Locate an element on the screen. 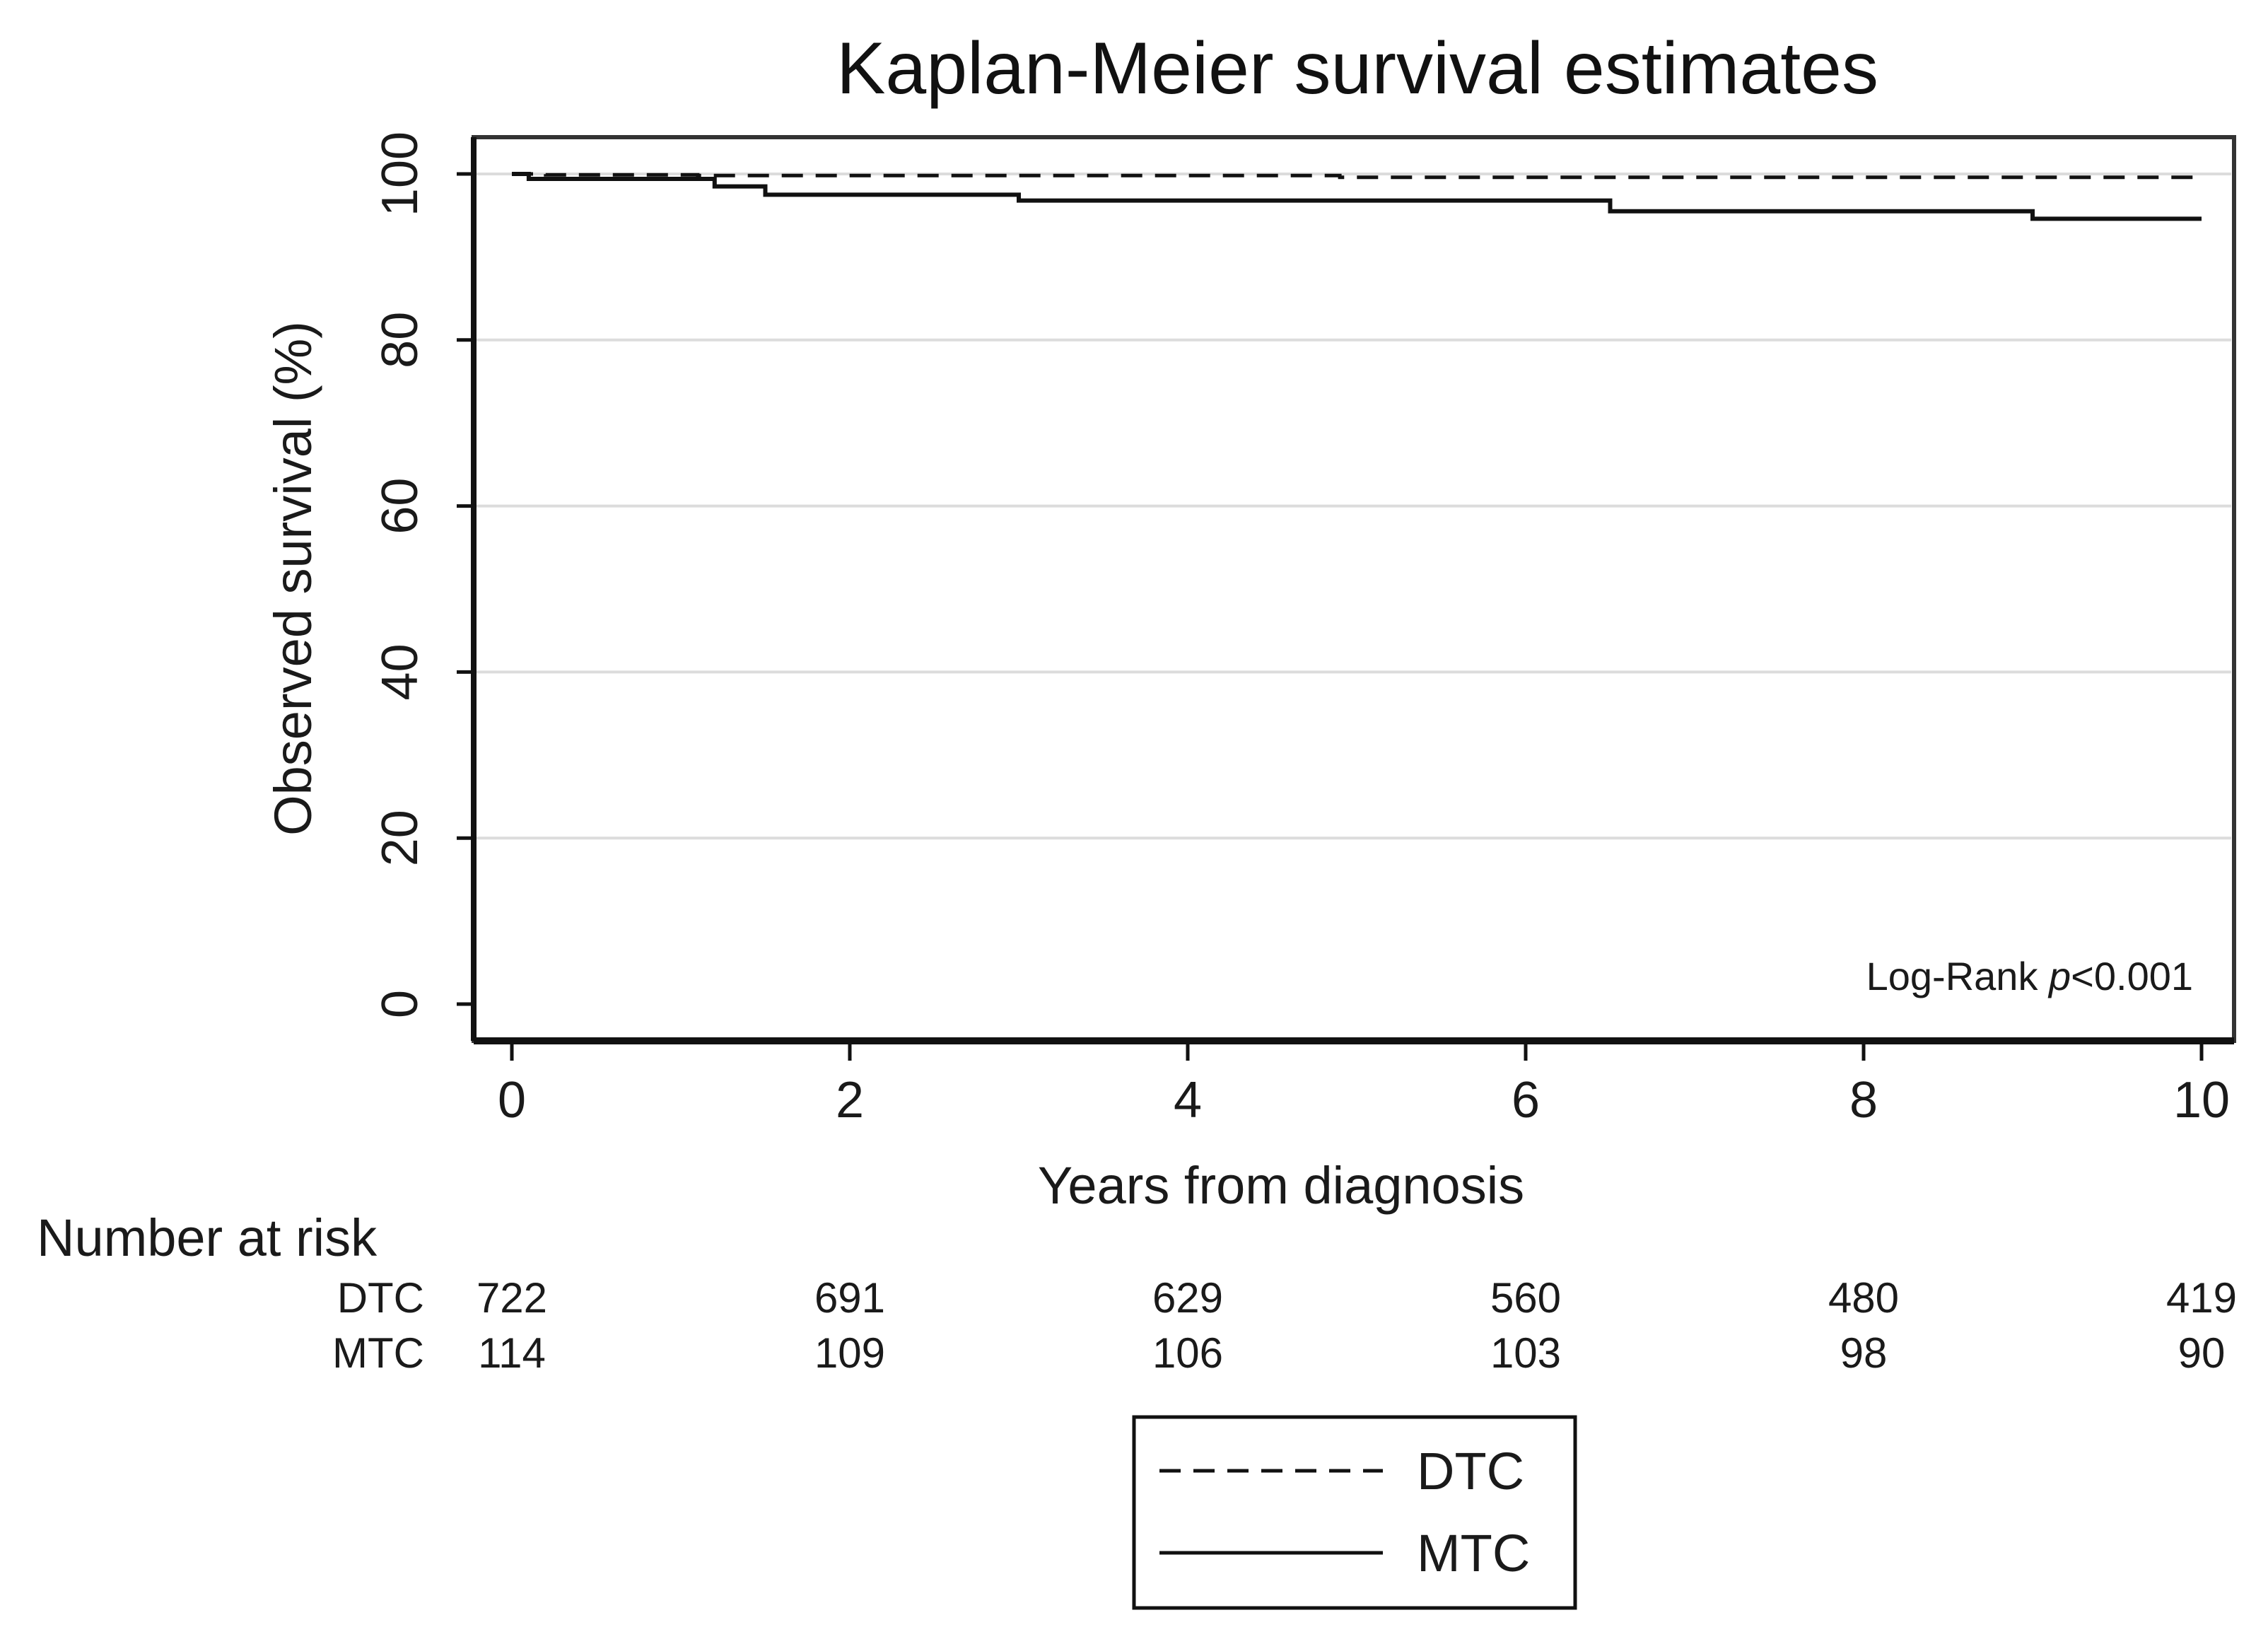  legend-box is located at coordinates (1354, 1513).